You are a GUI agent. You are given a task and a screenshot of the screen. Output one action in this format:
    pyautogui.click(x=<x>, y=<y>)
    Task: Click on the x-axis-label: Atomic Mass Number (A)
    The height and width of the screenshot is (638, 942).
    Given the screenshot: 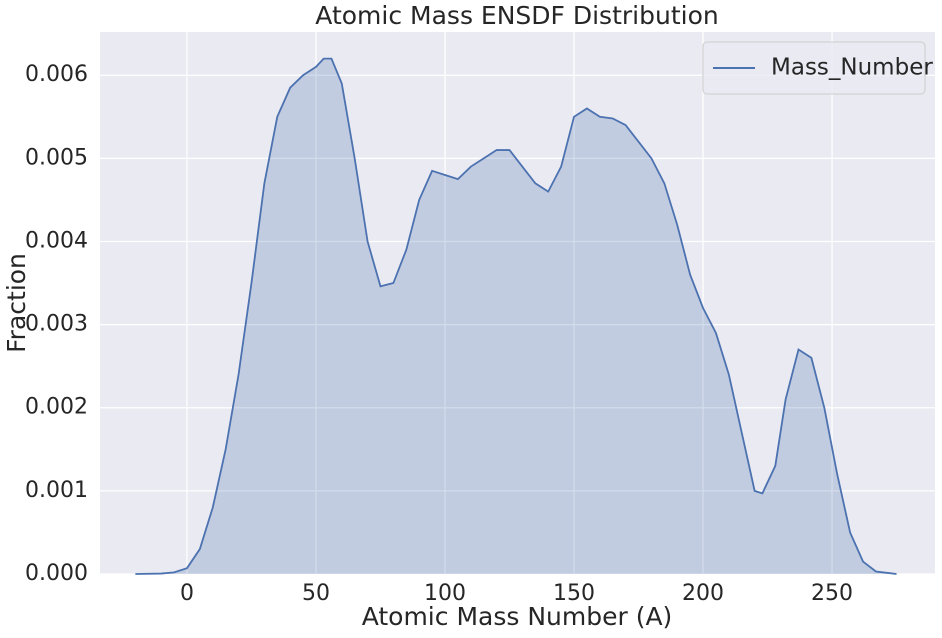 What is the action you would take?
    pyautogui.click(x=517, y=616)
    